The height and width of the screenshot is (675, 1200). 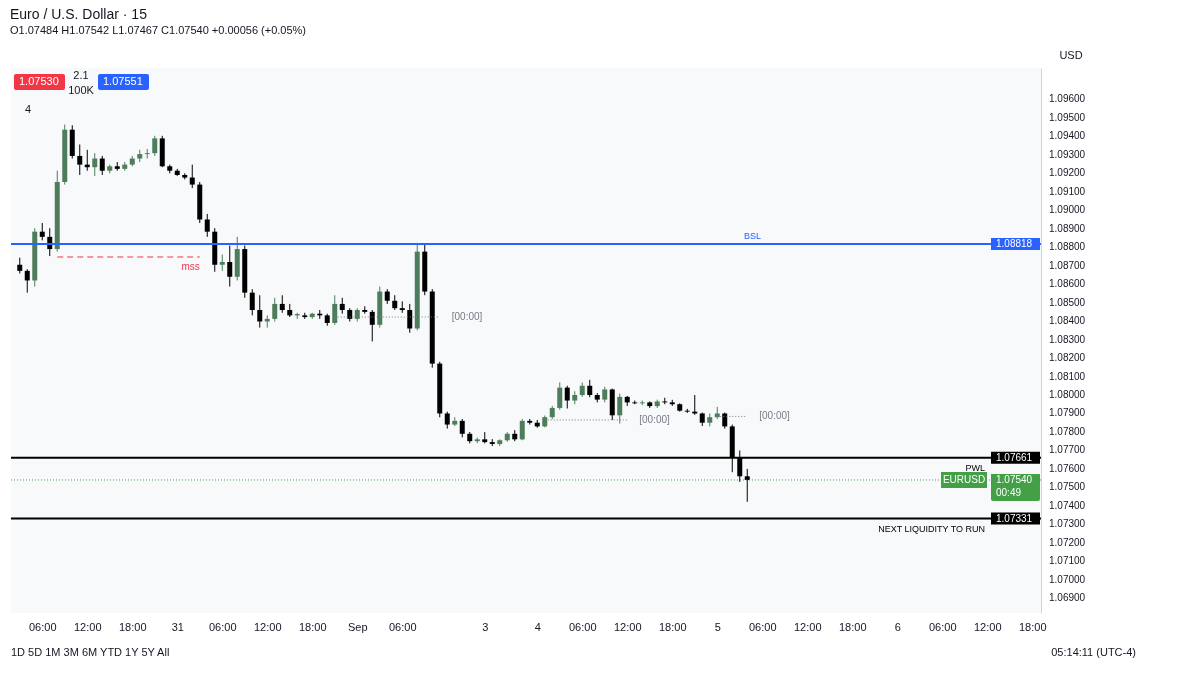 What do you see at coordinates (357, 626) in the screenshot?
I see `x-tick-label: Sep` at bounding box center [357, 626].